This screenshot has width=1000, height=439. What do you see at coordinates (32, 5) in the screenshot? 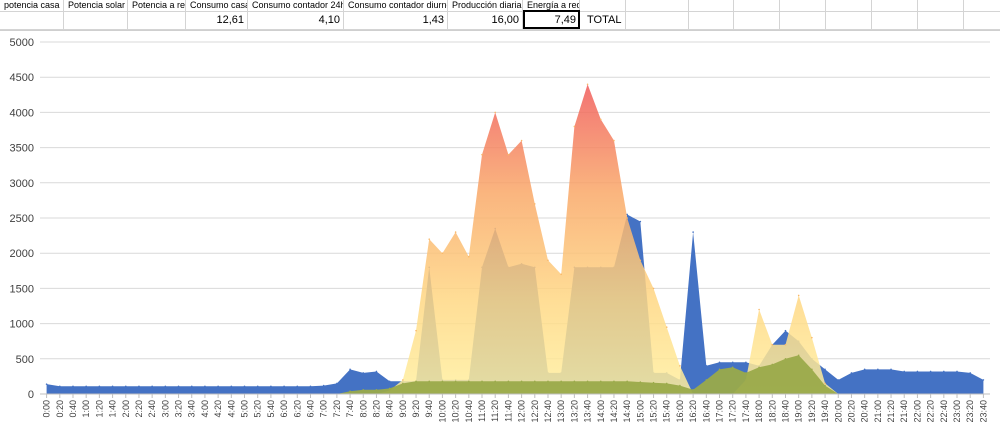
I see `column-header: potencia casa` at bounding box center [32, 5].